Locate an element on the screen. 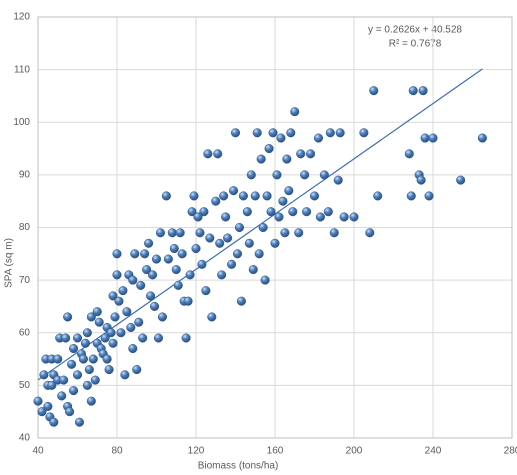 This screenshot has width=517, height=475. y-tick-label: 50 is located at coordinates (25, 385).